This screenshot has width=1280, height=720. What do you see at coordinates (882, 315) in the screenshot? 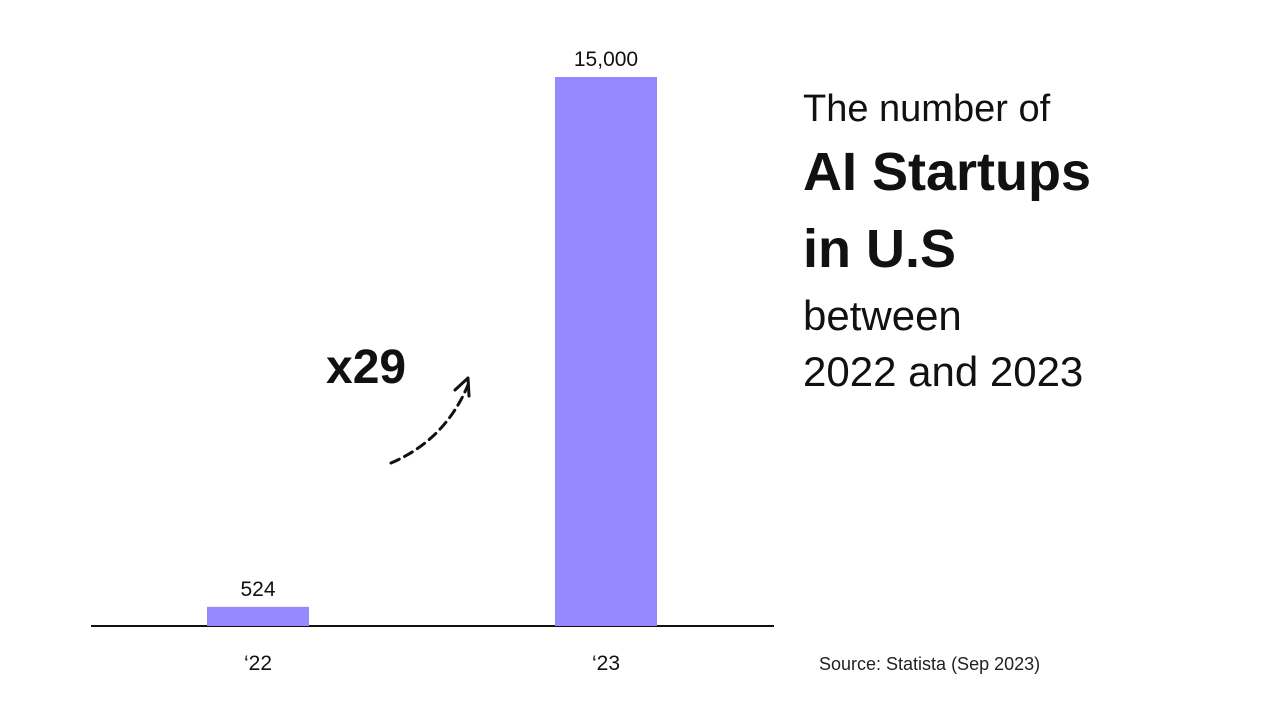
I see `title-line-4: between` at bounding box center [882, 315].